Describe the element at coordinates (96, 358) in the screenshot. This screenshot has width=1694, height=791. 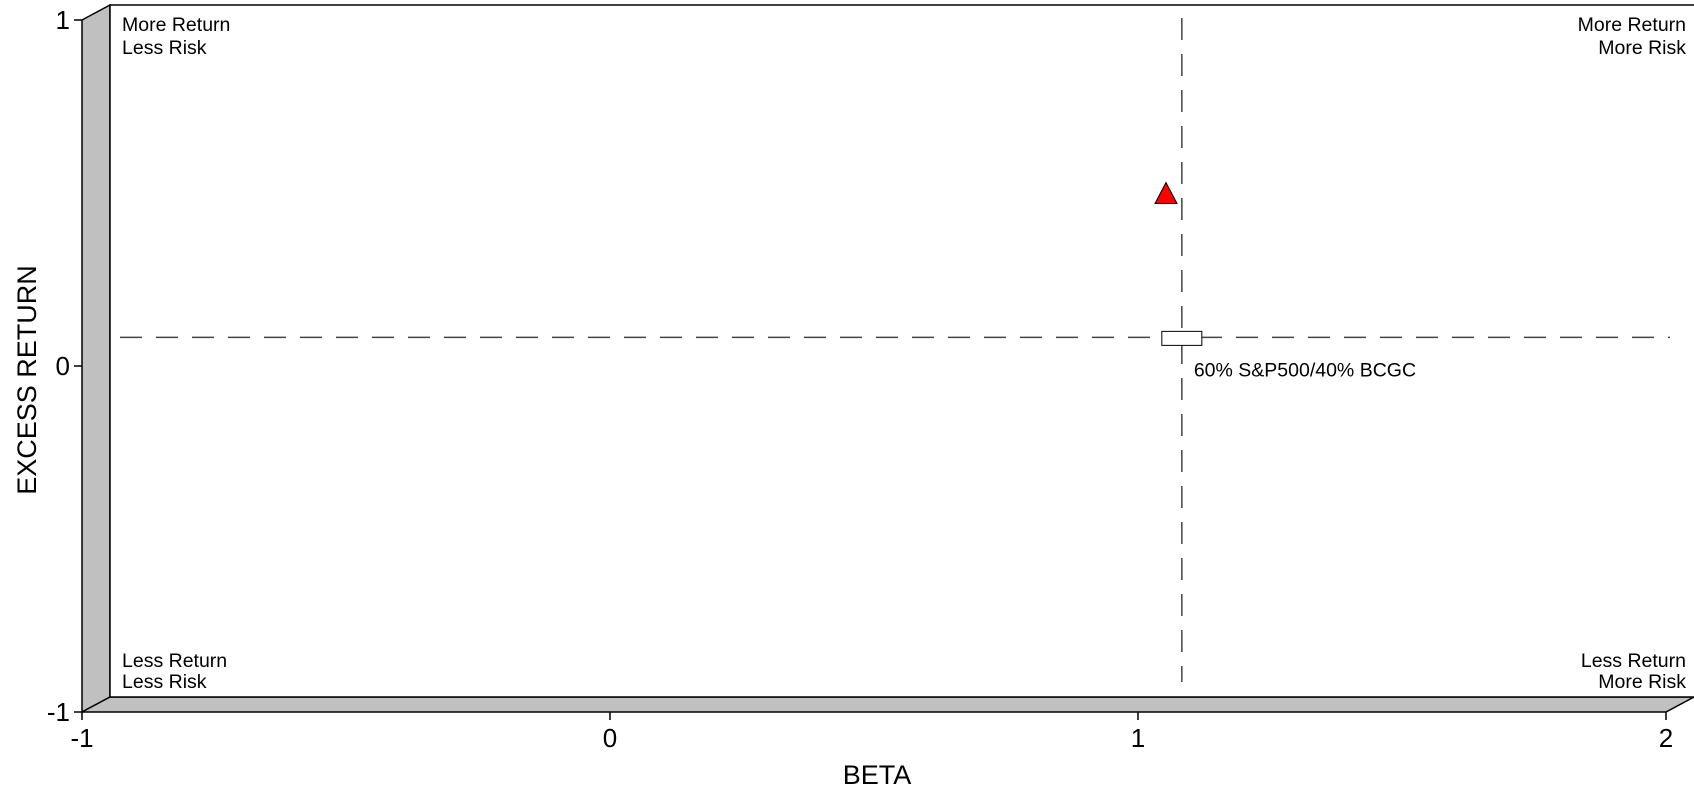
I see `left-wall` at that location.